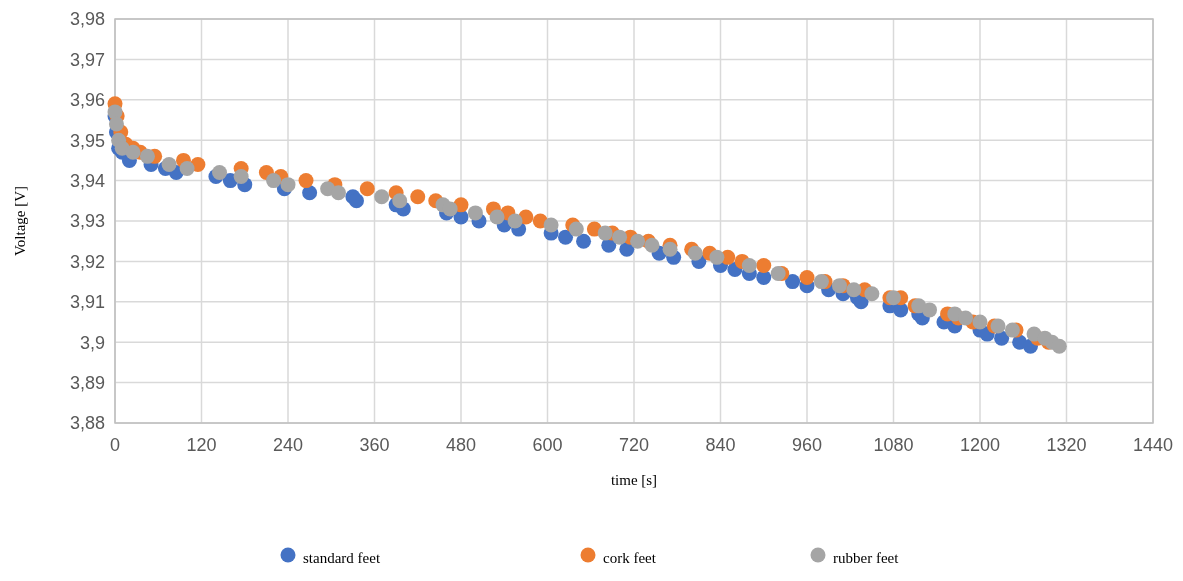  Describe the element at coordinates (87, 423) in the screenshot. I see `y-tick-label: 3,88` at that location.